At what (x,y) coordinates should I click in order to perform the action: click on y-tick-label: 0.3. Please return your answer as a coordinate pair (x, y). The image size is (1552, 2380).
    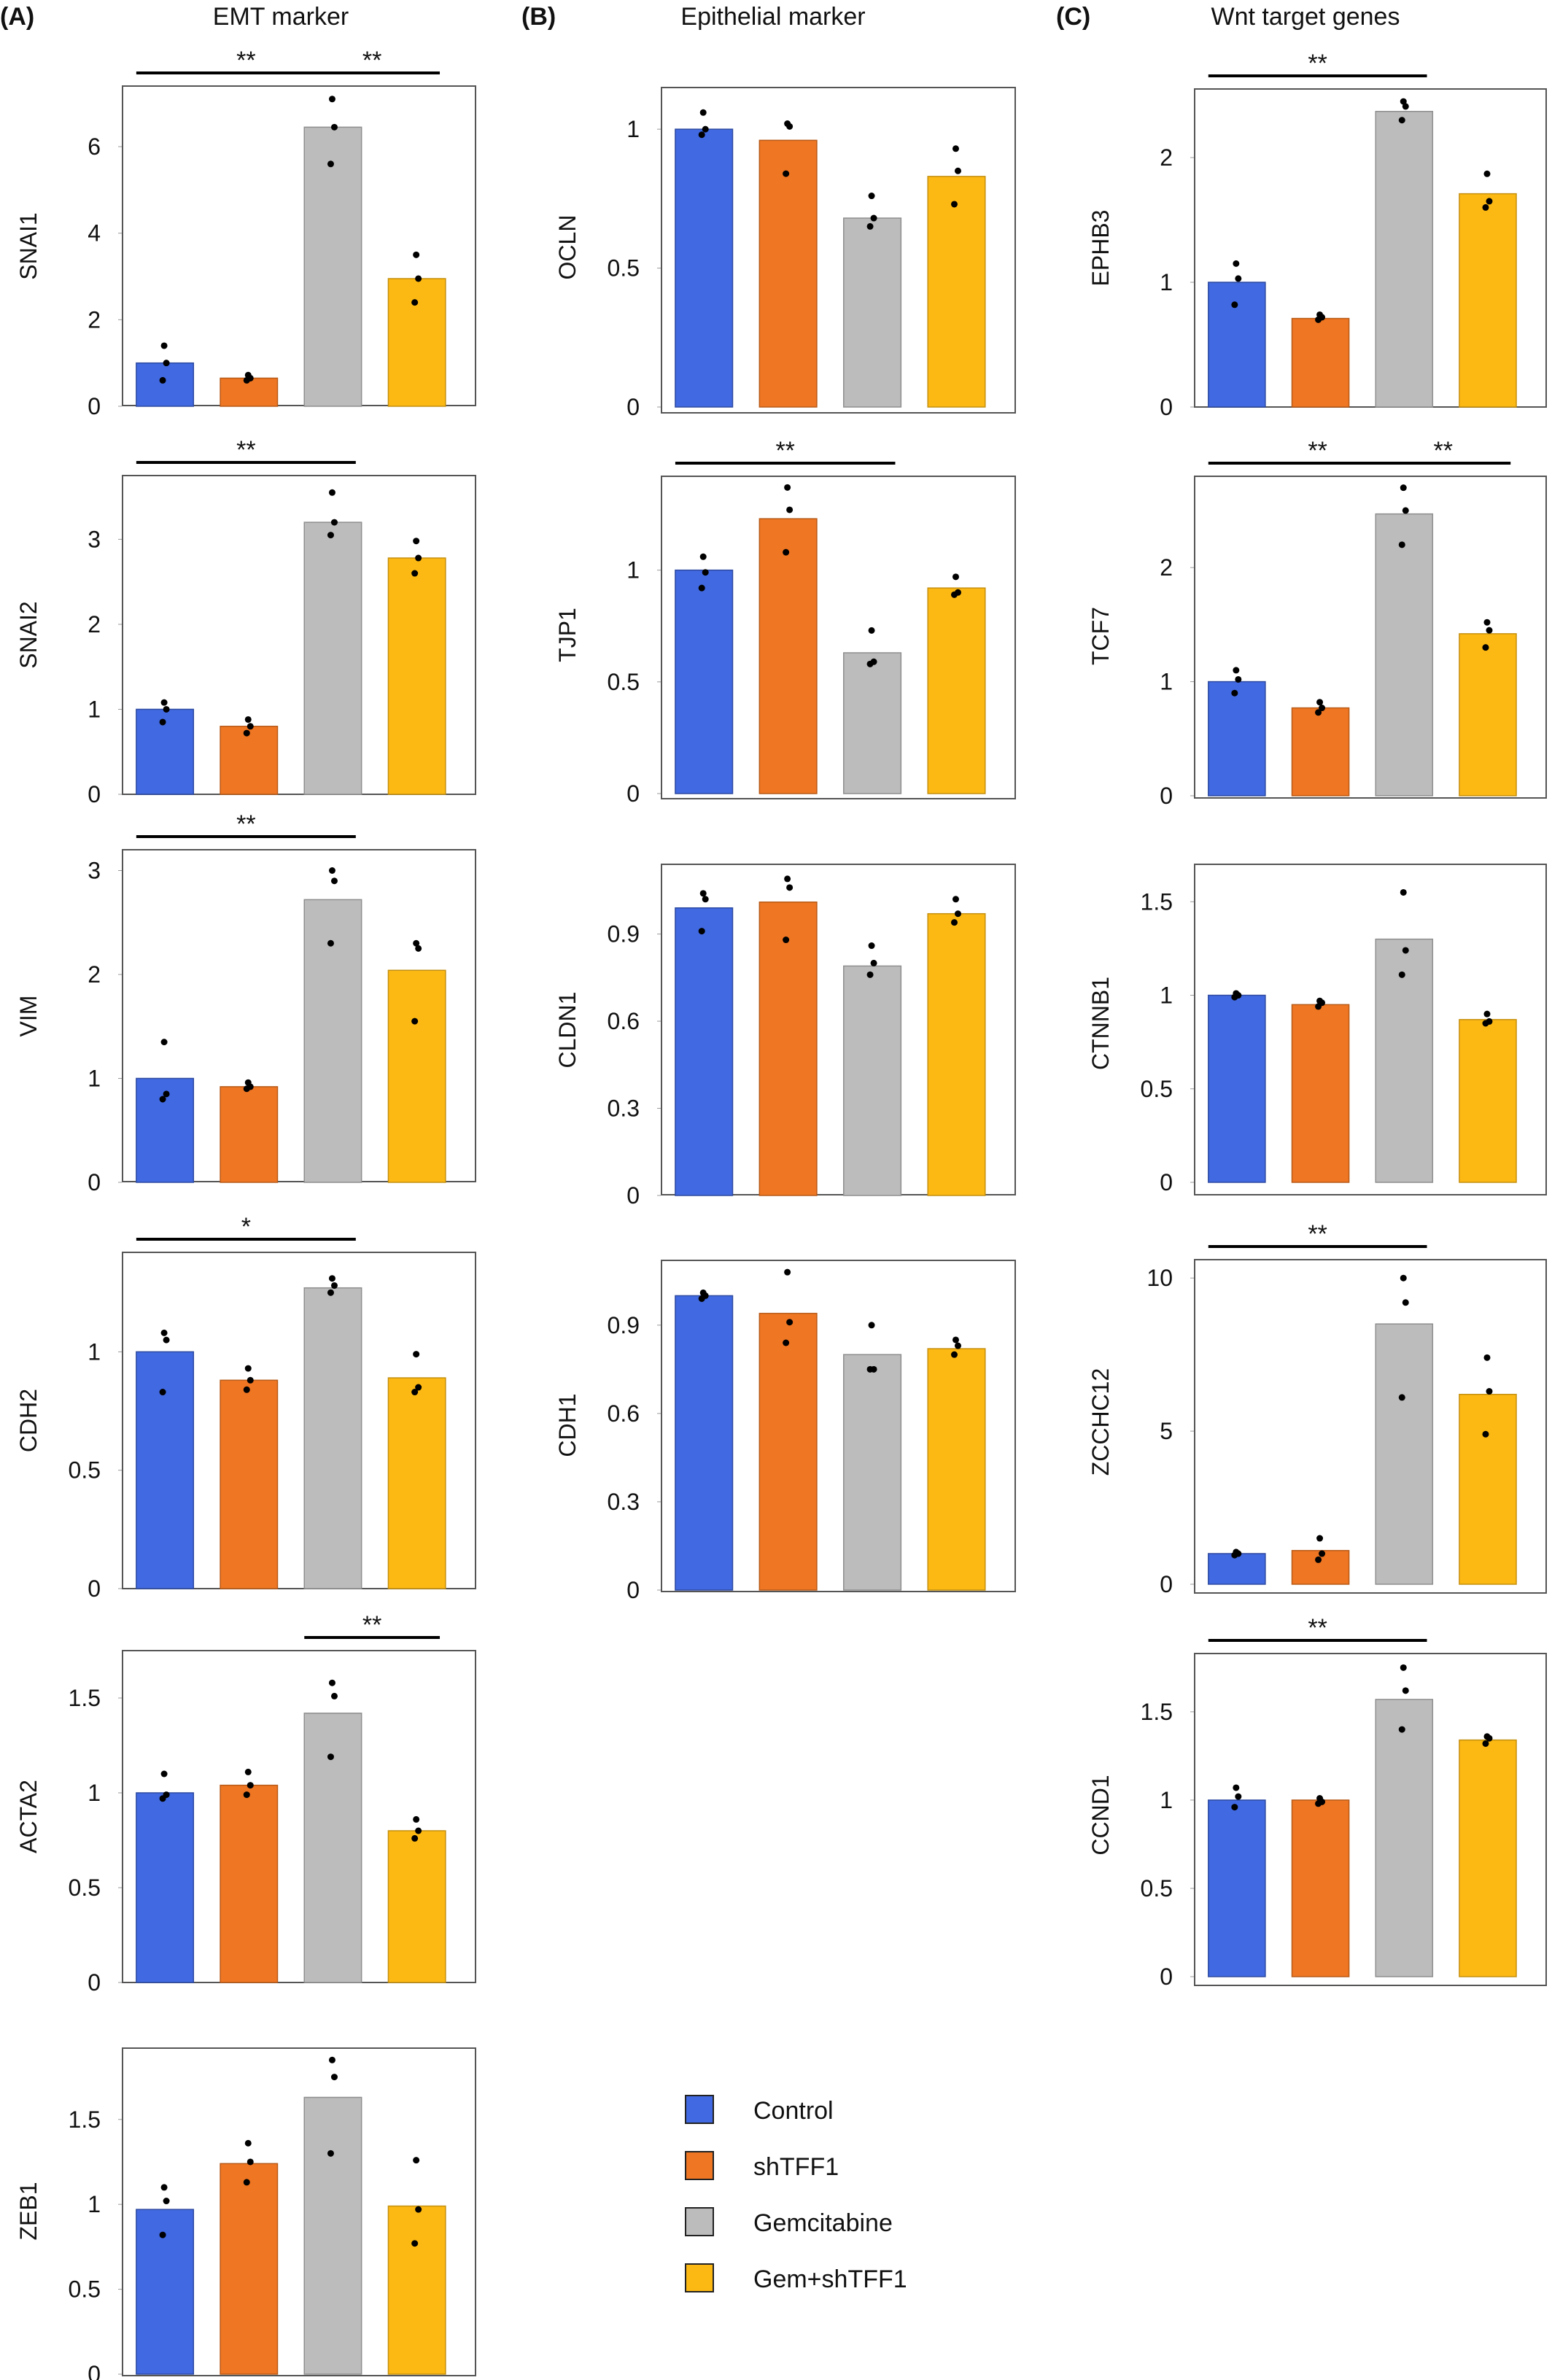
    Looking at the image, I should click on (624, 1109).